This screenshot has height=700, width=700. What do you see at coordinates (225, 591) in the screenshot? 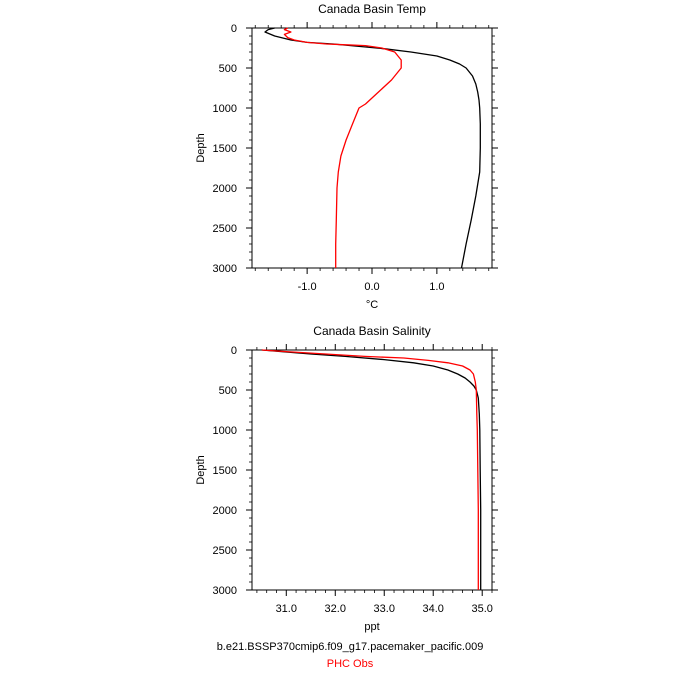
I see `salinity-y-tick-label: 3000` at bounding box center [225, 591].